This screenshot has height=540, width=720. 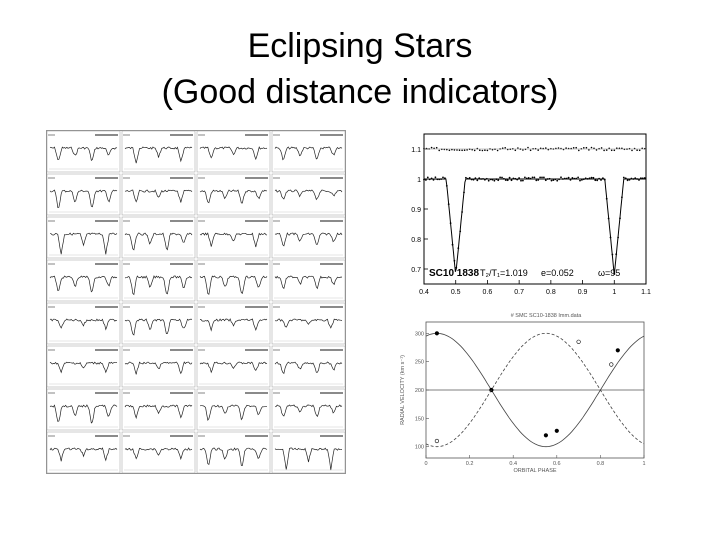 What do you see at coordinates (601, 464) in the screenshot?
I see `rv-xtick-label: 0.8` at bounding box center [601, 464].